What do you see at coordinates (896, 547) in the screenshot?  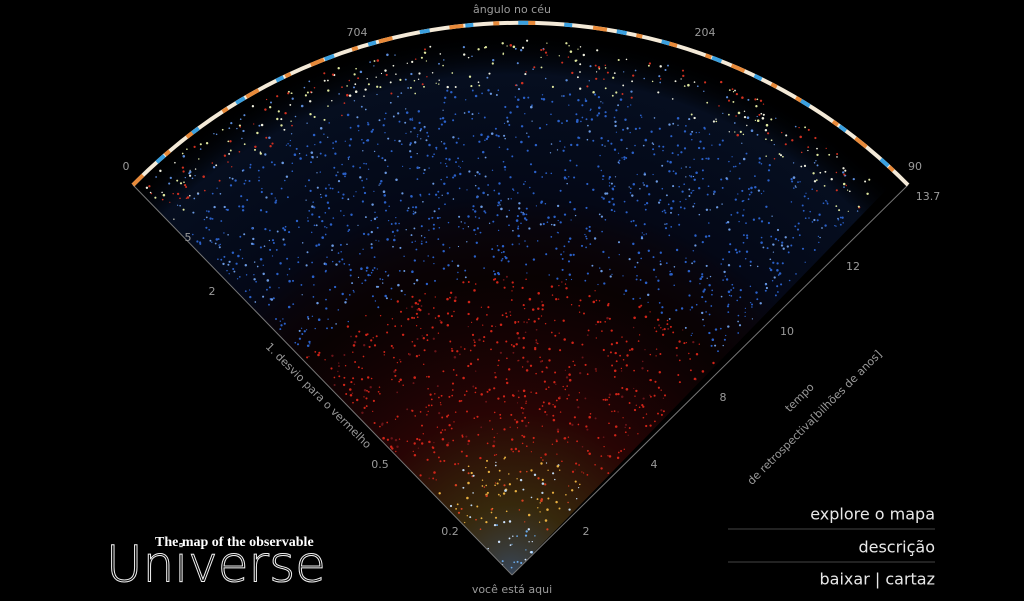 I see `menu-description: descrição` at bounding box center [896, 547].